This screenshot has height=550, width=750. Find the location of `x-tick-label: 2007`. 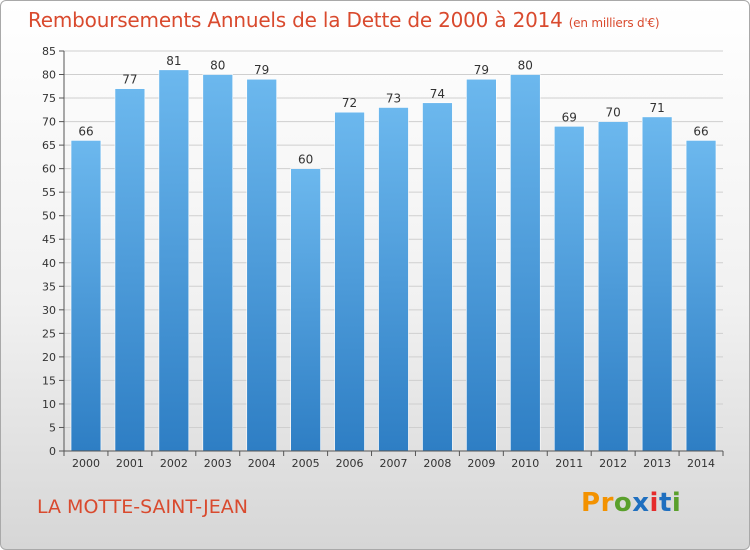

x-tick-label: 2007 is located at coordinates (394, 463).